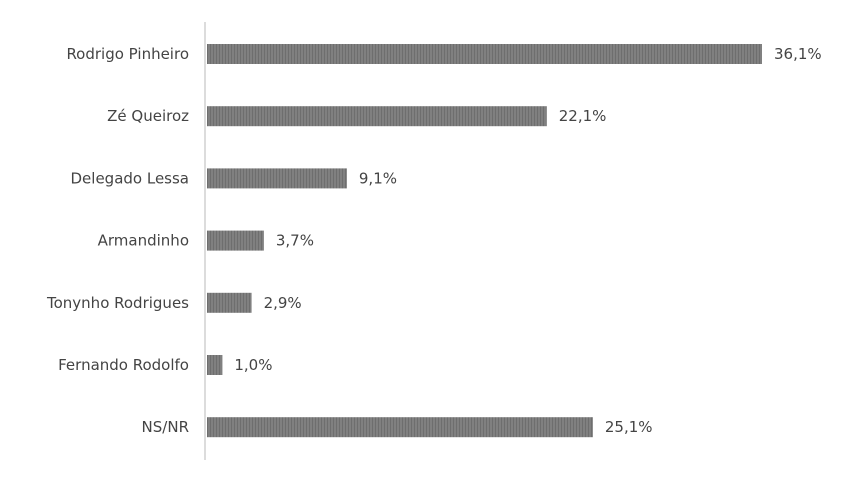 This screenshot has width=845, height=483. I want to click on category-label: Fernando Rodolfo, so click(123, 365).